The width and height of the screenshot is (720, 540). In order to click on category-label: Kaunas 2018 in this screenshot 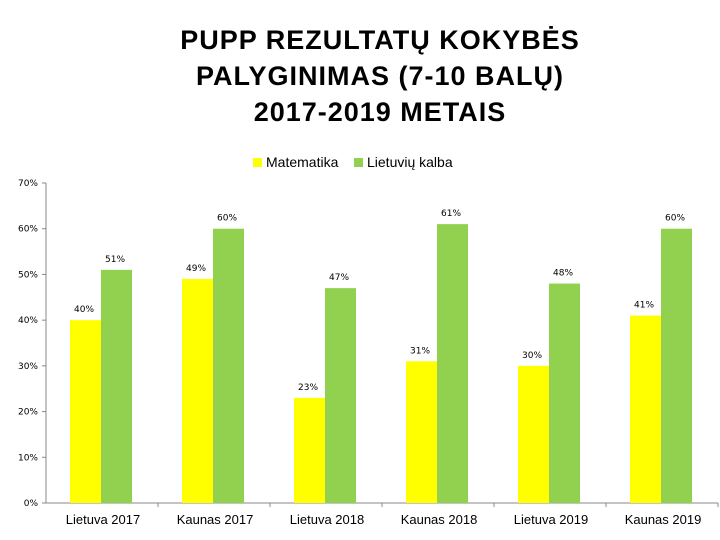, I will do `click(439, 519)`.